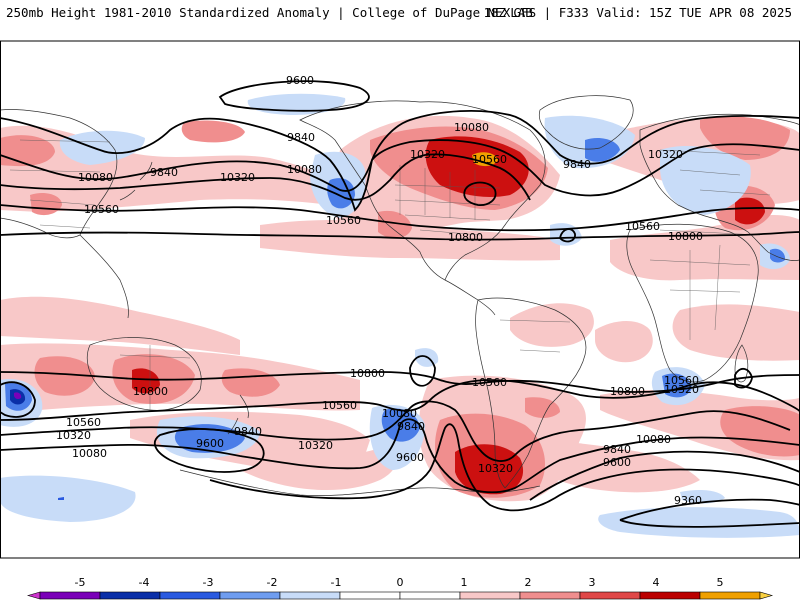 The image size is (800, 600). What do you see at coordinates (272, 582) in the screenshot?
I see `colorbar-tick-label: -2` at bounding box center [272, 582].